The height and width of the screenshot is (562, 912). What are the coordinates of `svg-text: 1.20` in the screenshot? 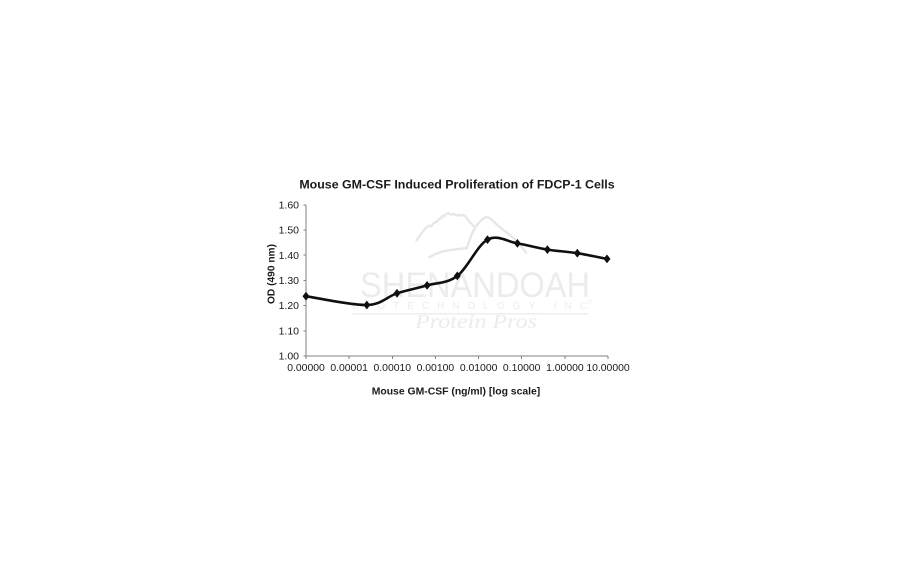 It's located at (289, 306).